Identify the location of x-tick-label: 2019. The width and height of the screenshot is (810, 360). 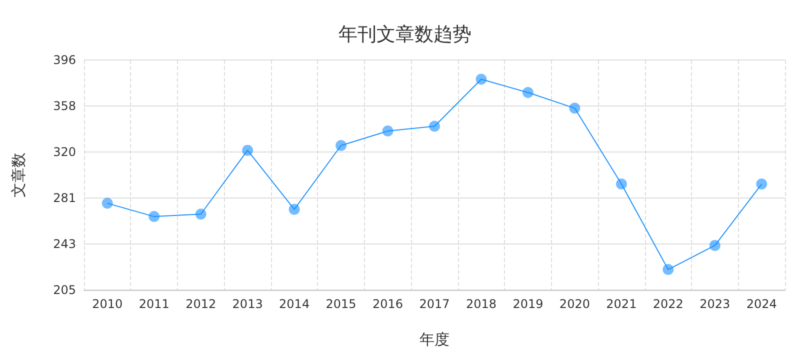
(528, 304).